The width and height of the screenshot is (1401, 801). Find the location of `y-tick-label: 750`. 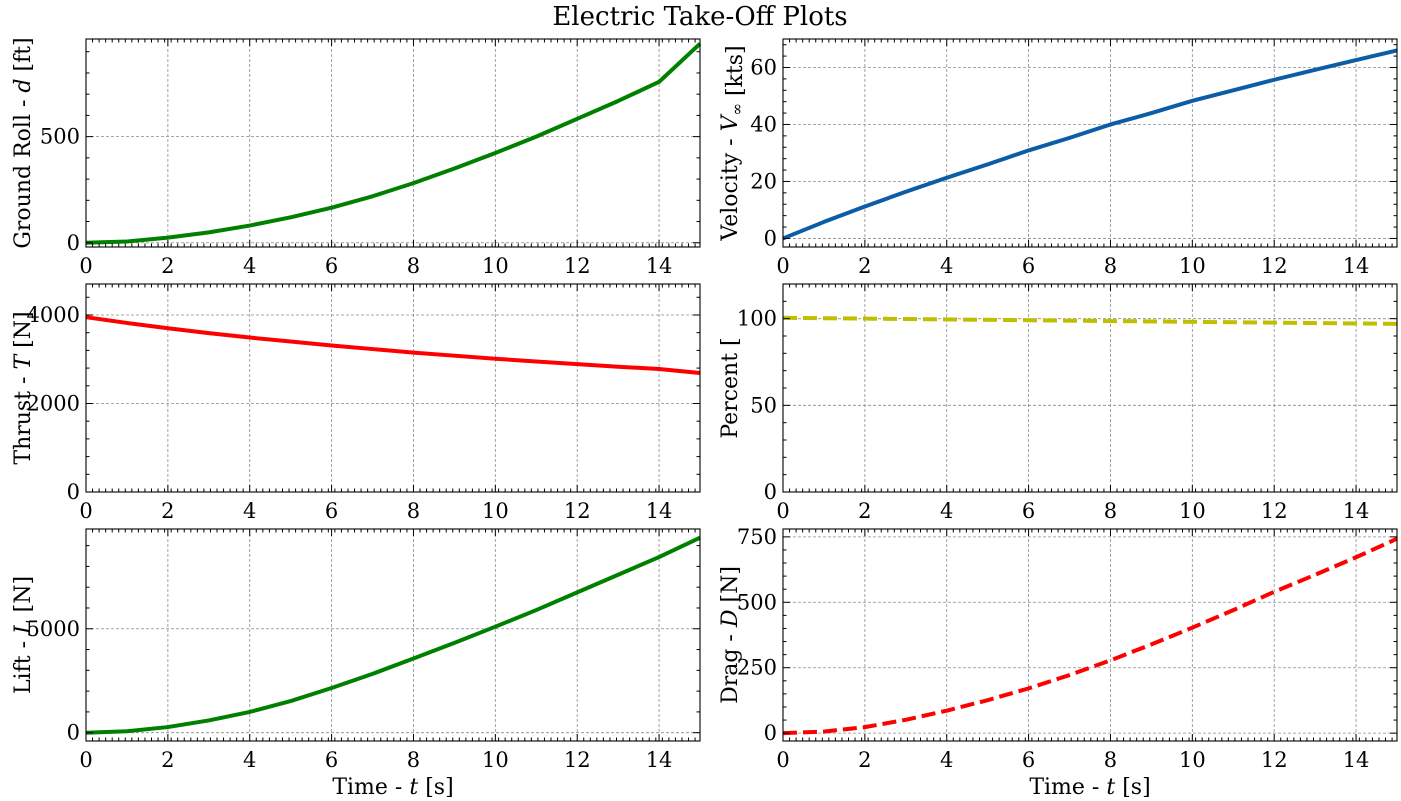

y-tick-label: 750 is located at coordinates (757, 537).